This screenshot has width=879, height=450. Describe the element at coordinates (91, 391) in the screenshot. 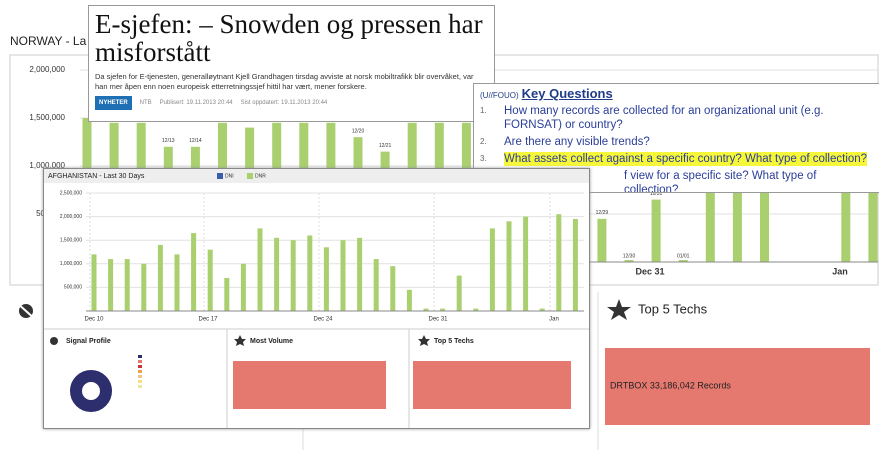

I see `donut` at that location.